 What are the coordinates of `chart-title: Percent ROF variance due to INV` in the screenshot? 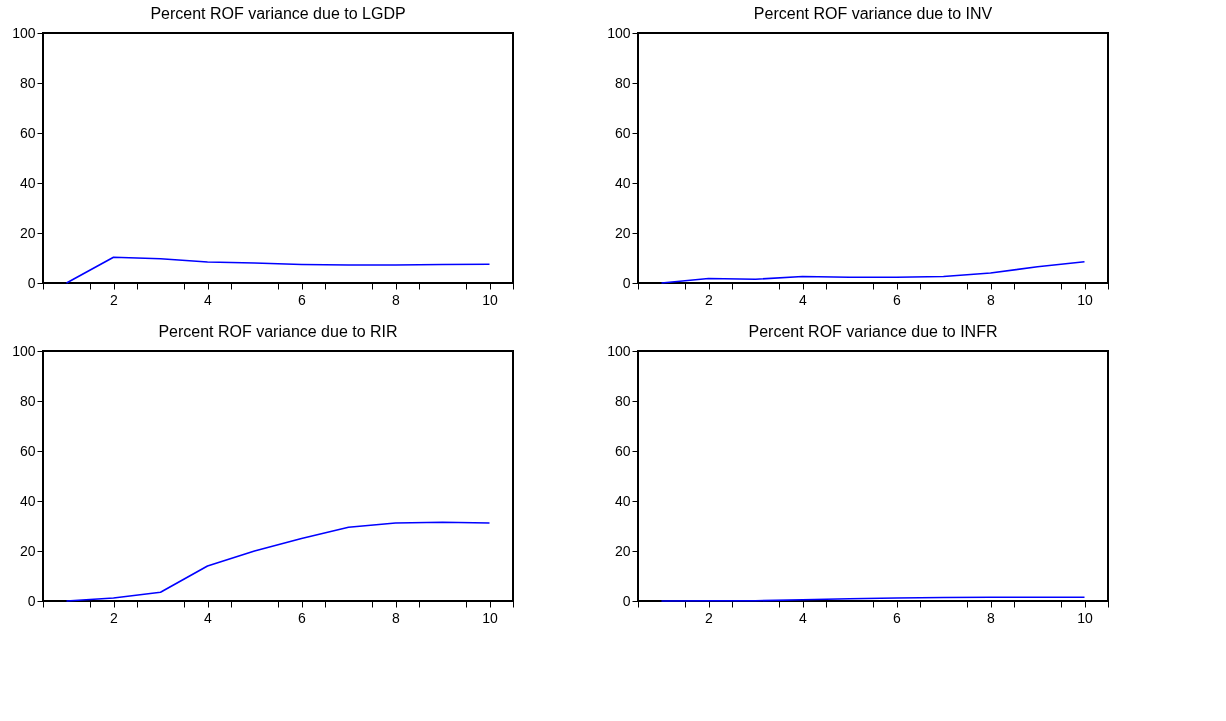 It's located at (873, 13).